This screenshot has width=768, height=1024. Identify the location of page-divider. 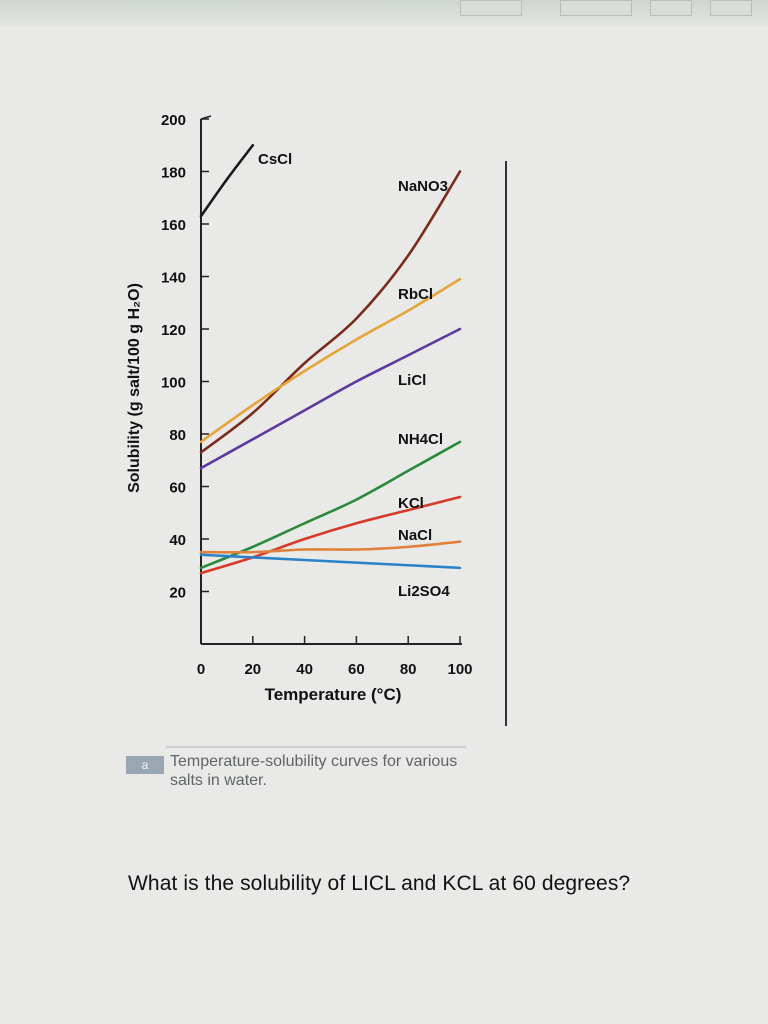
(506, 443).